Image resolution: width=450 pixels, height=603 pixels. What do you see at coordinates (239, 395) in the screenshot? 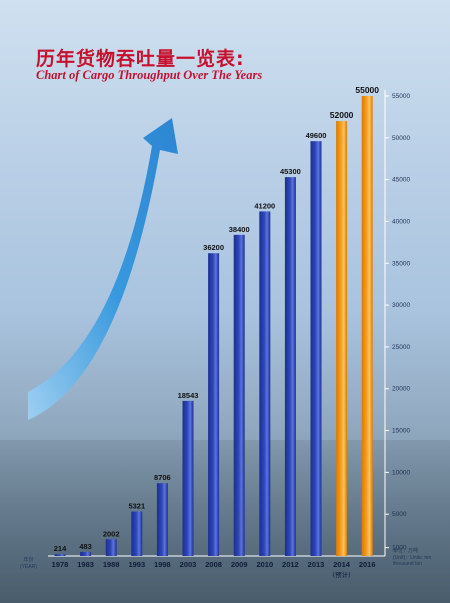
I see `bar-2009` at bounding box center [239, 395].